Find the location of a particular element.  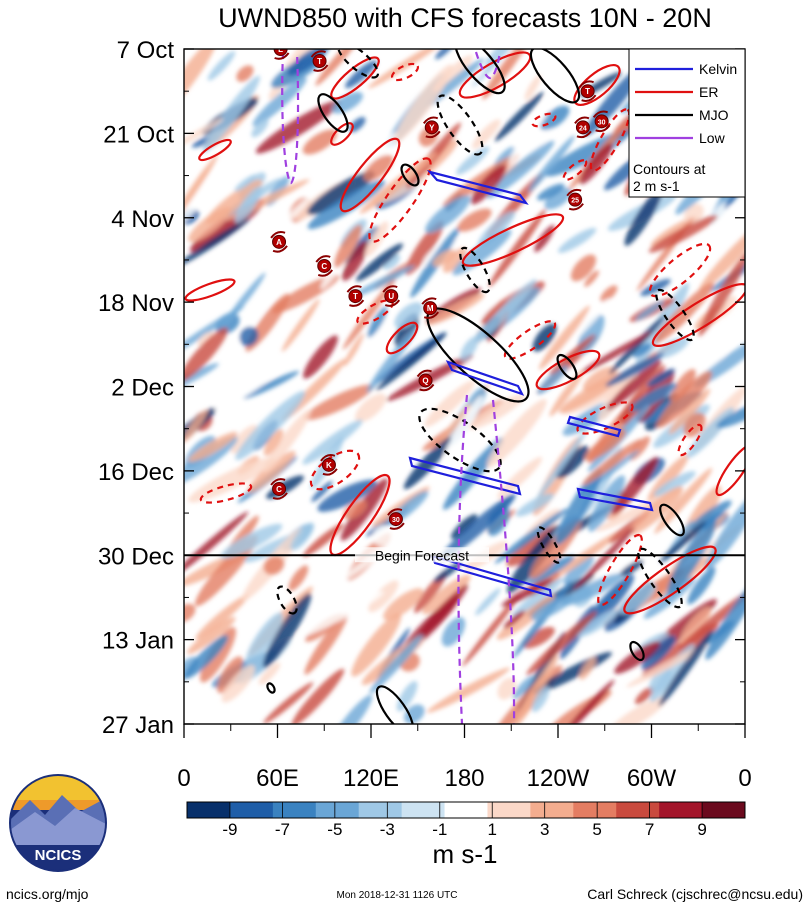

footer-author: Carl Schreck (cjschrec@ncsu.edu) is located at coordinates (695, 894).